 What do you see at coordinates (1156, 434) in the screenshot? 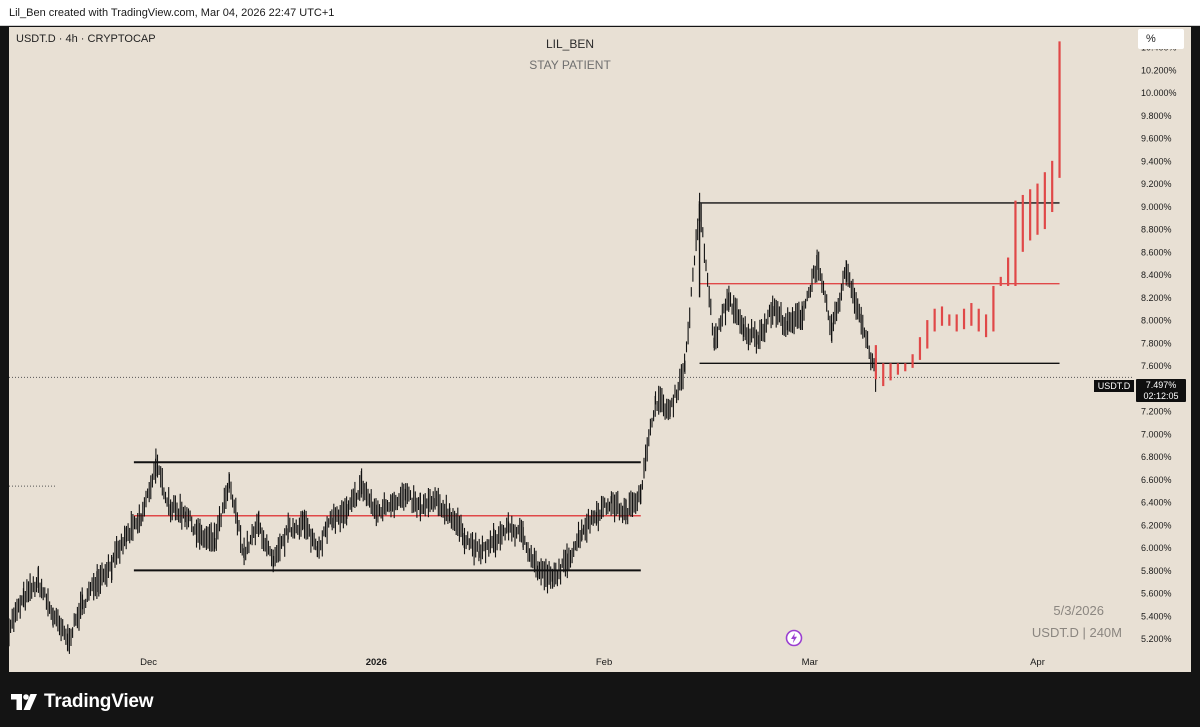
I see `y-tick-label: 7.000%` at bounding box center [1156, 434].